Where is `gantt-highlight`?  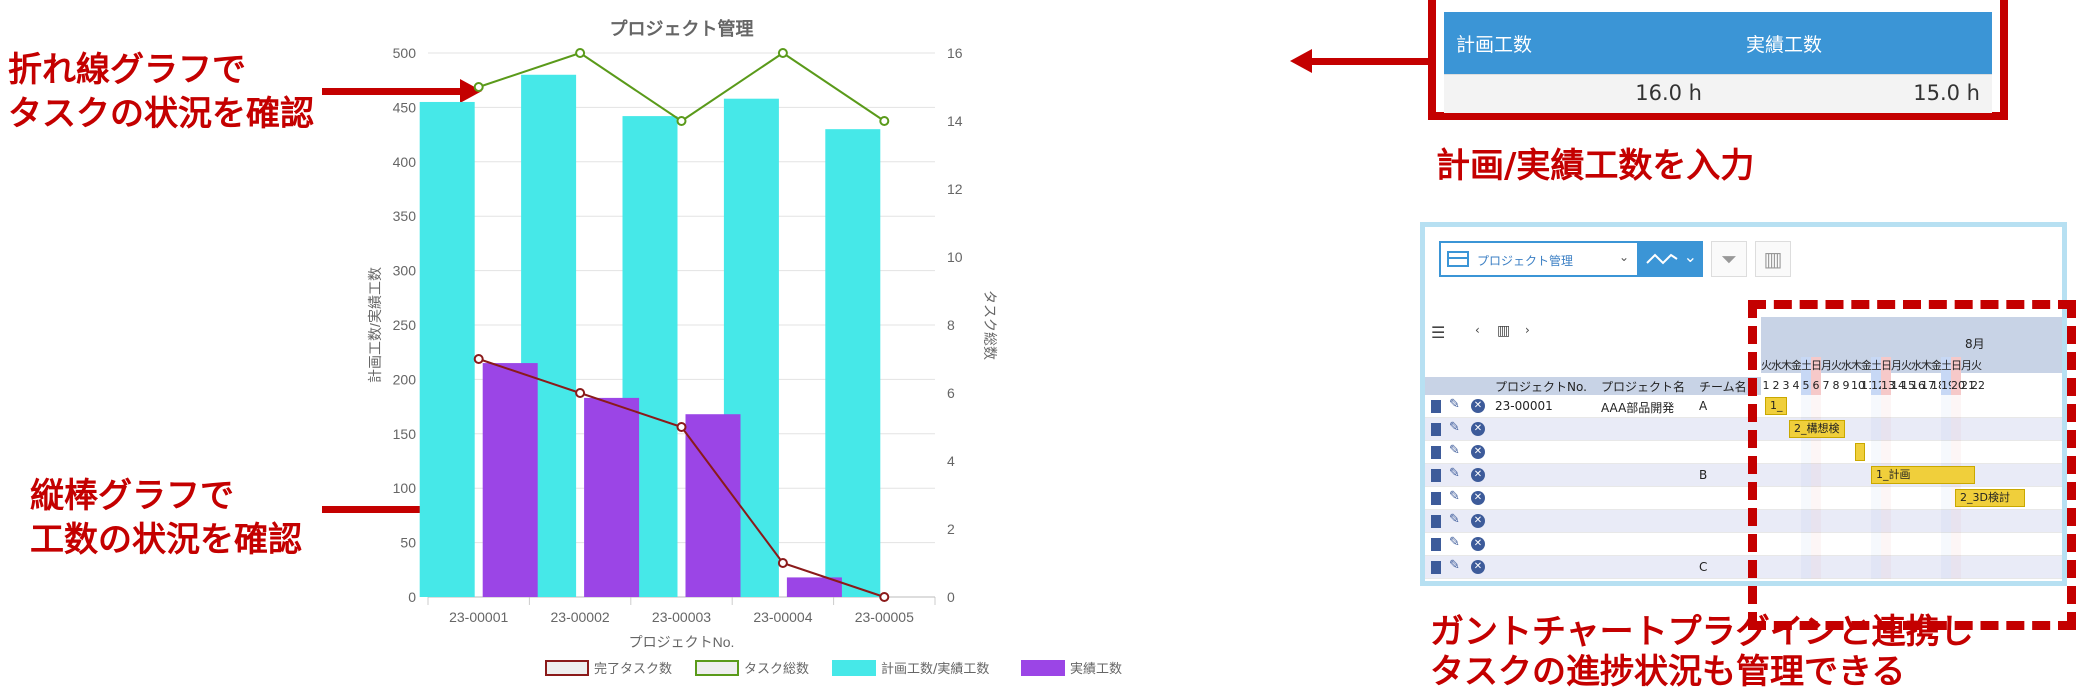
gantt-highlight is located at coordinates (1912, 465).